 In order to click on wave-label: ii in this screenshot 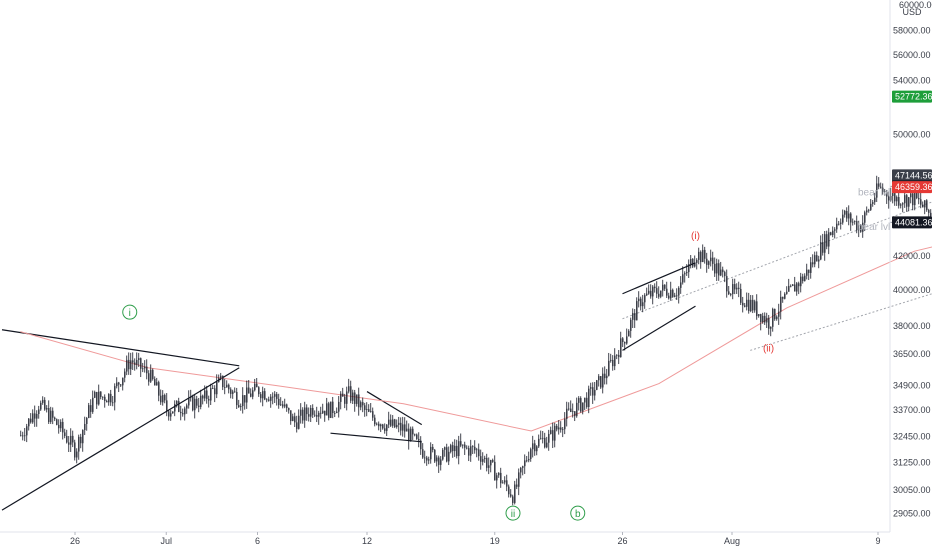, I will do `click(513, 514)`.